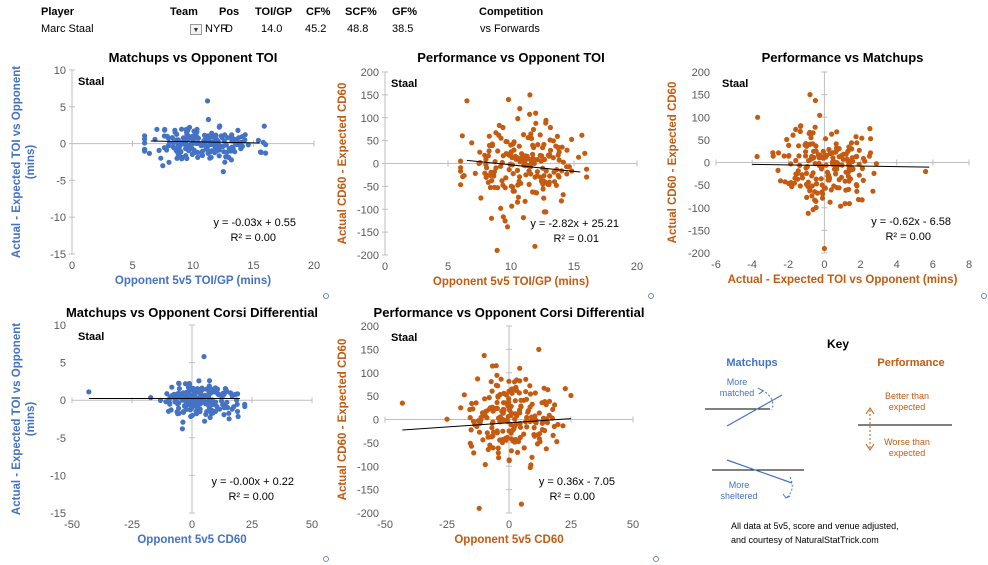 This screenshot has height=565, width=988. Describe the element at coordinates (738, 496) in the screenshot. I see `key-more-sheltered-2: sheltered` at that location.